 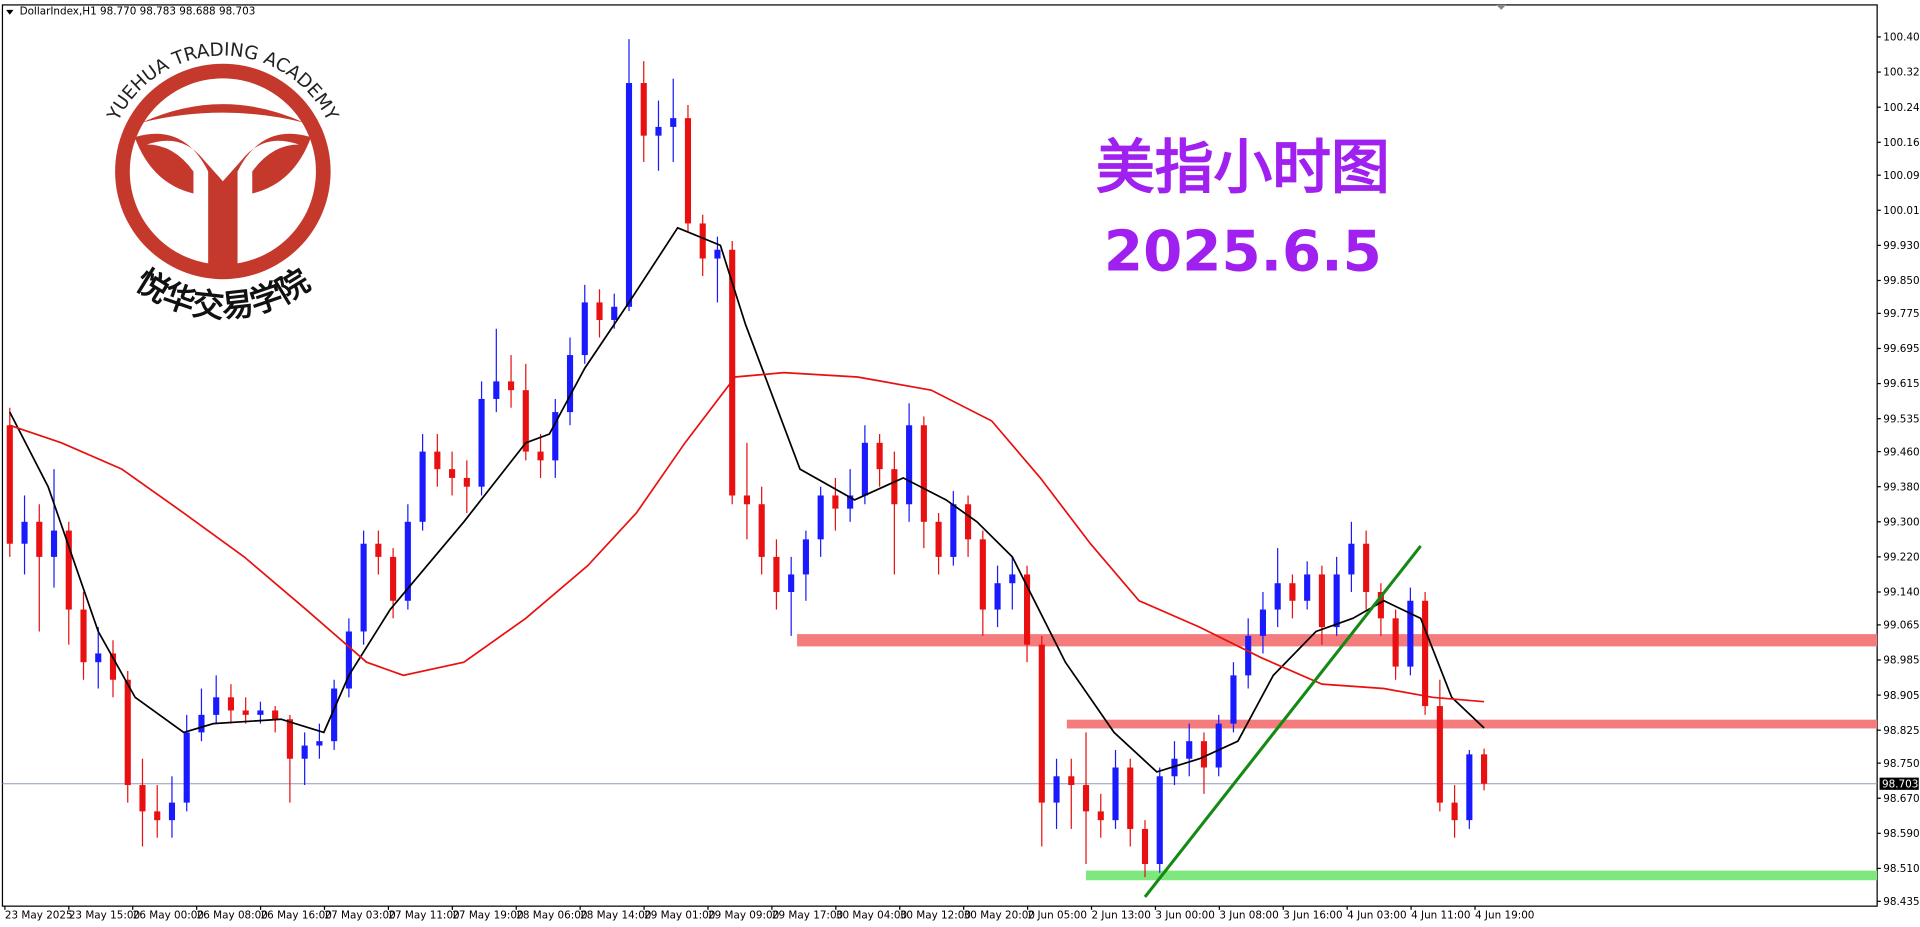 I want to click on y-tick-label: 98.670, so click(x=1901, y=799).